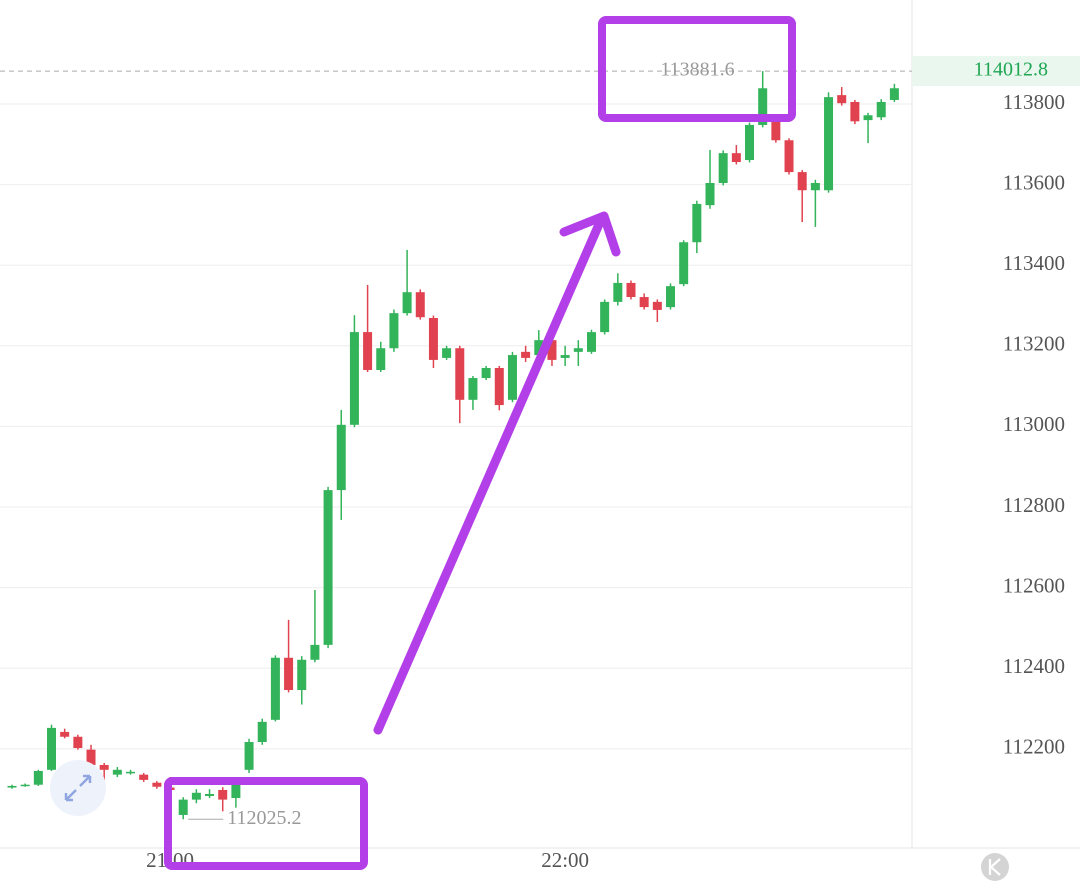 The width and height of the screenshot is (1080, 887). I want to click on y-tick-label: 112800, so click(1034, 505).